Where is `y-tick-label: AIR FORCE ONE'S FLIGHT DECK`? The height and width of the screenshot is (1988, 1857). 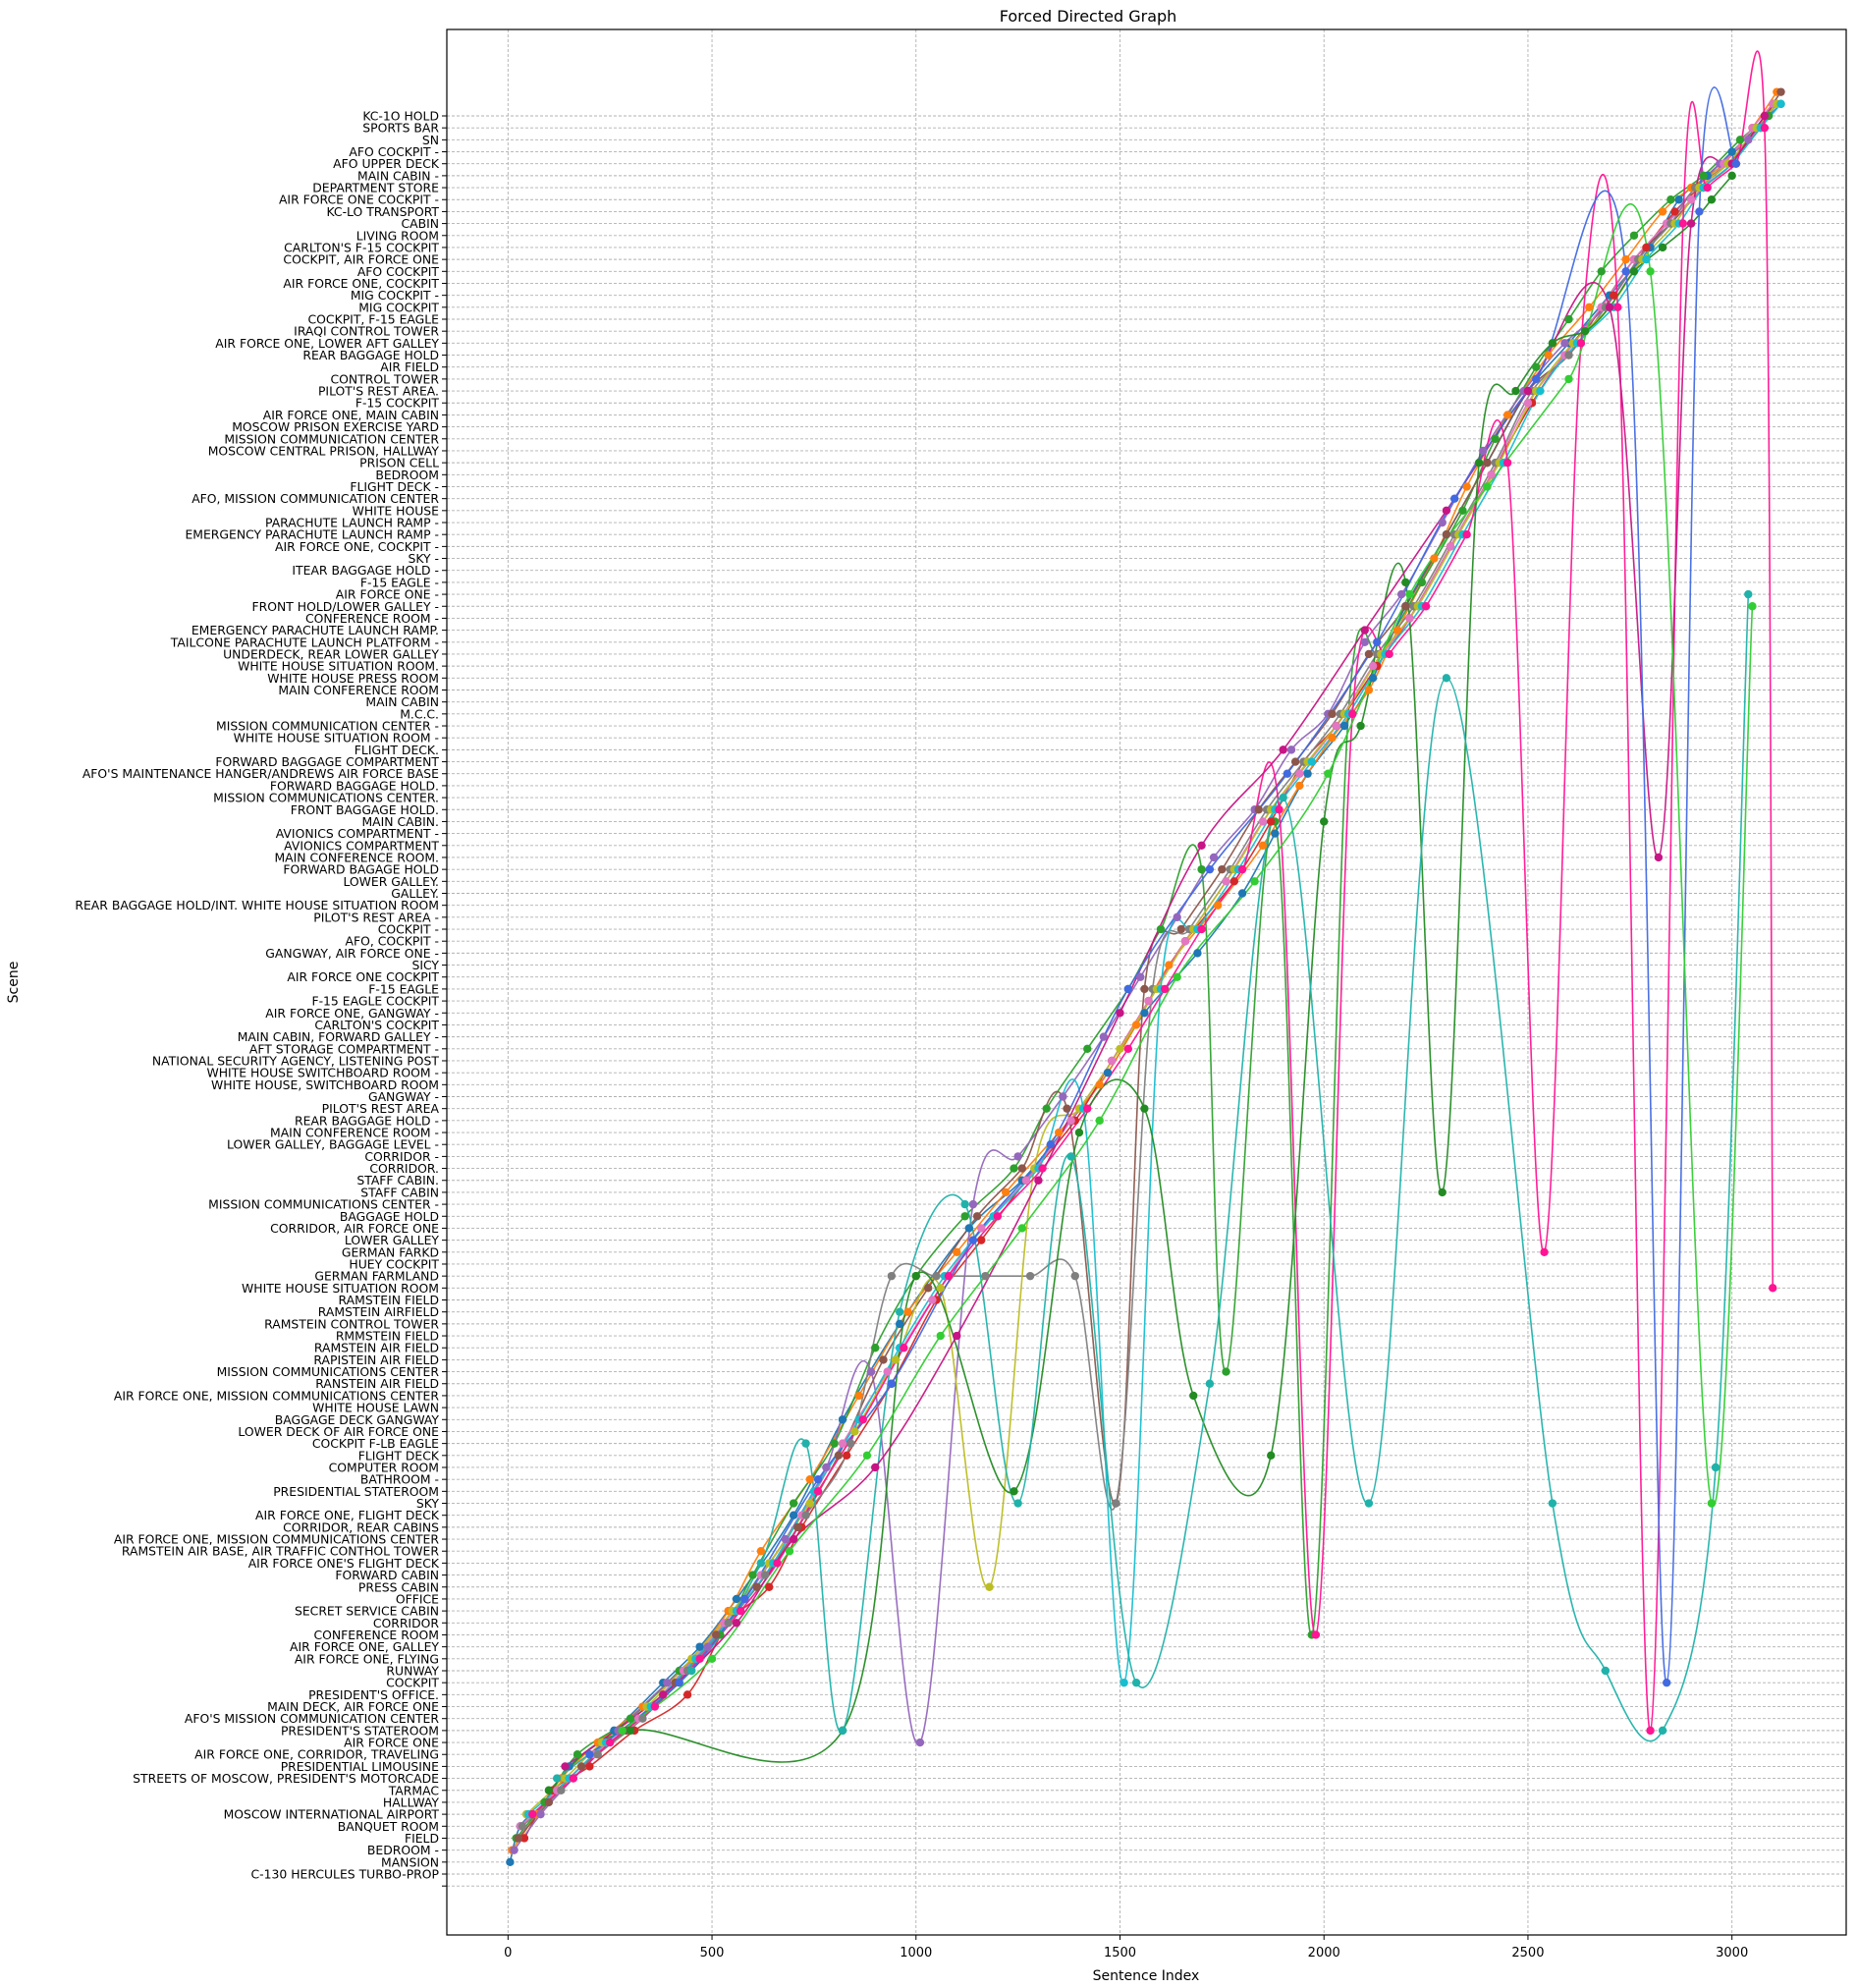
y-tick-label: AIR FORCE ONE'S FLIGHT DECK is located at coordinates (344, 1563).